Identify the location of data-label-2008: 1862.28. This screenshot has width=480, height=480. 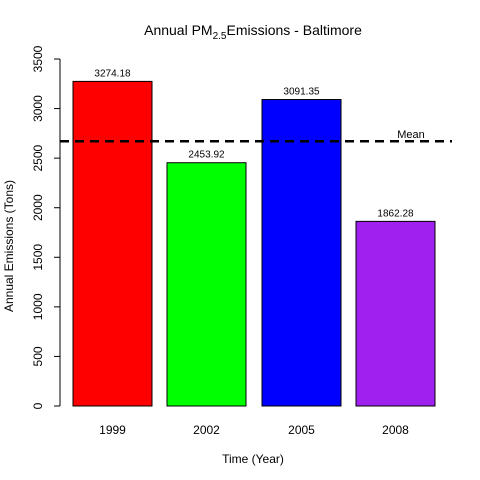
(395, 213).